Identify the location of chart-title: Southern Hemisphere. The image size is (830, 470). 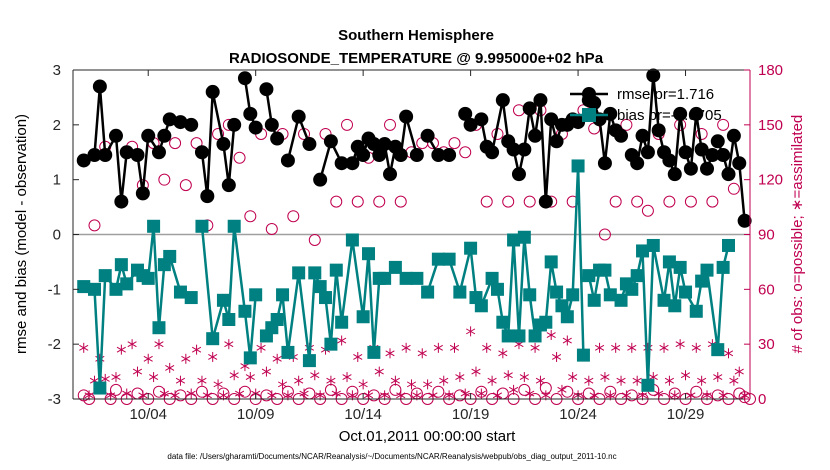
(416, 35).